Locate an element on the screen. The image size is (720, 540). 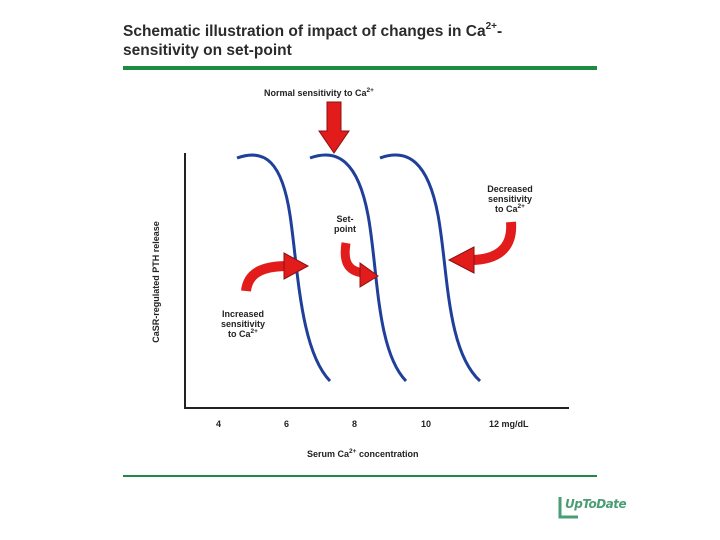
increased-arrow is located at coordinates (265, 276).